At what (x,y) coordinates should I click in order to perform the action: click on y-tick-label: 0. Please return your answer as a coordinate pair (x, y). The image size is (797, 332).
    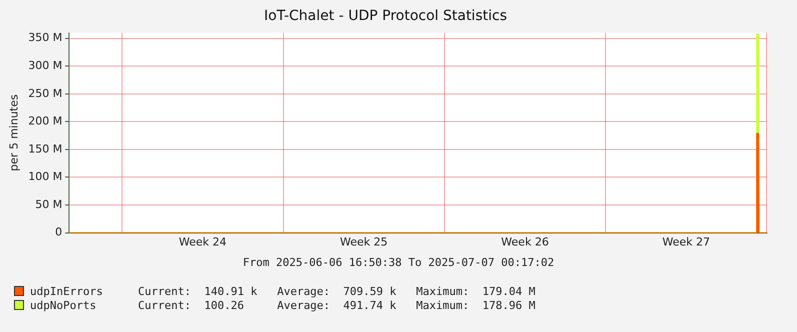
    Looking at the image, I should click on (58, 232).